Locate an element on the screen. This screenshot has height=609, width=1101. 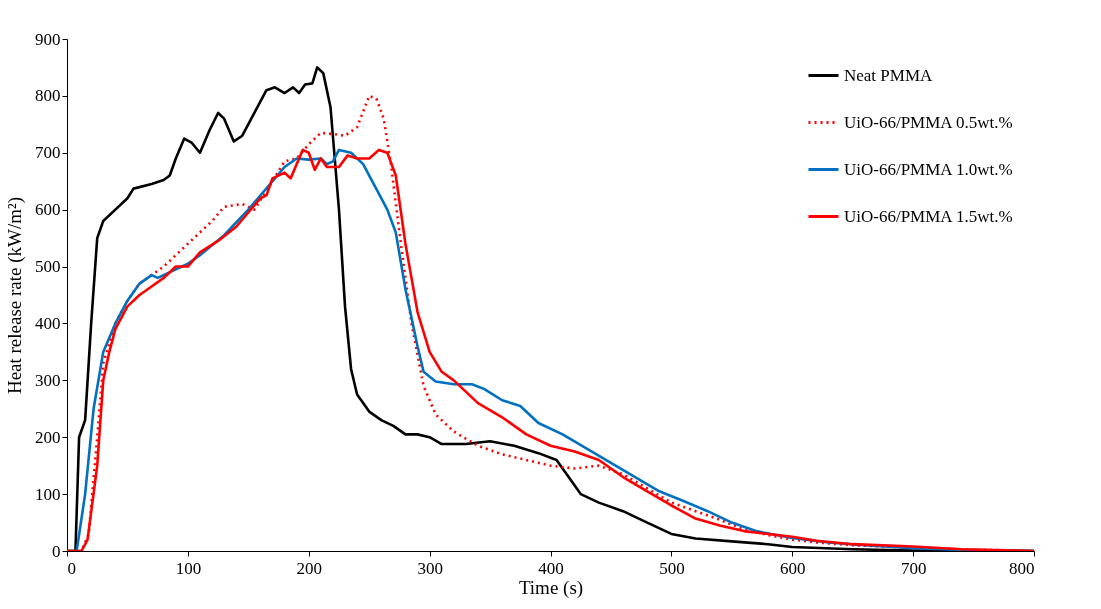
y-tick-label: 0 is located at coordinates (56, 551).